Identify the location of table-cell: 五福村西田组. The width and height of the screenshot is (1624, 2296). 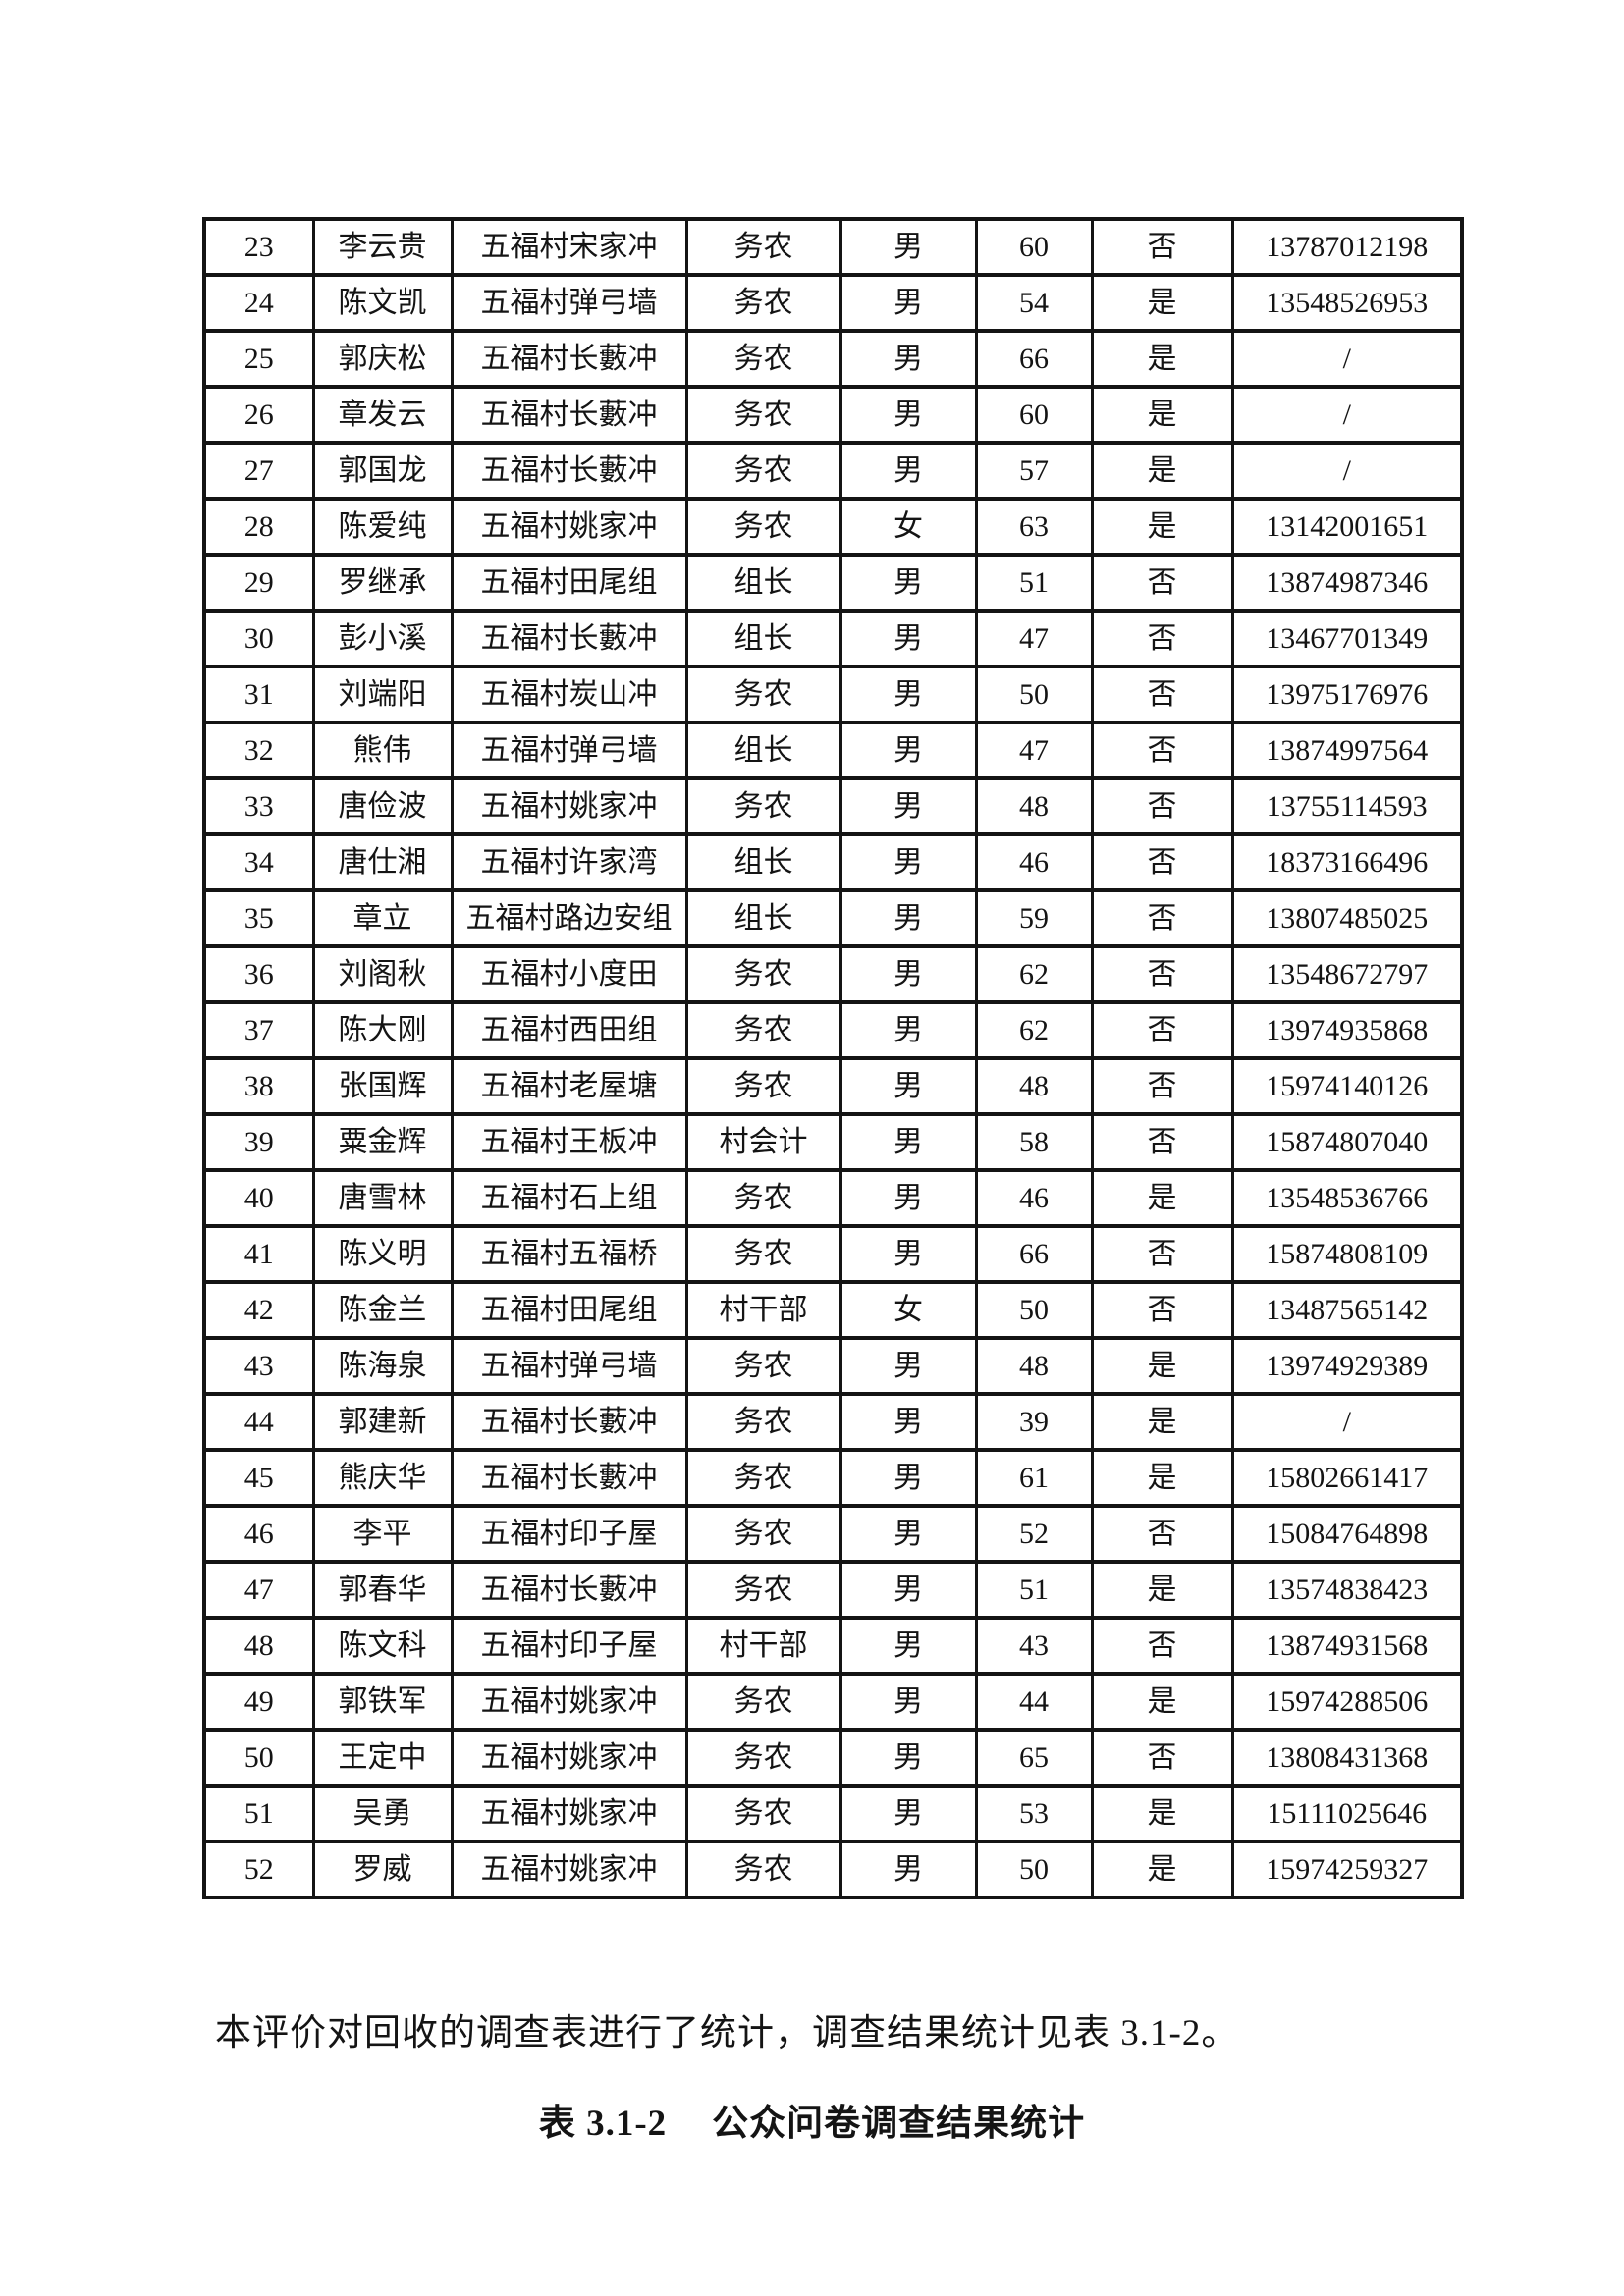
(569, 1030).